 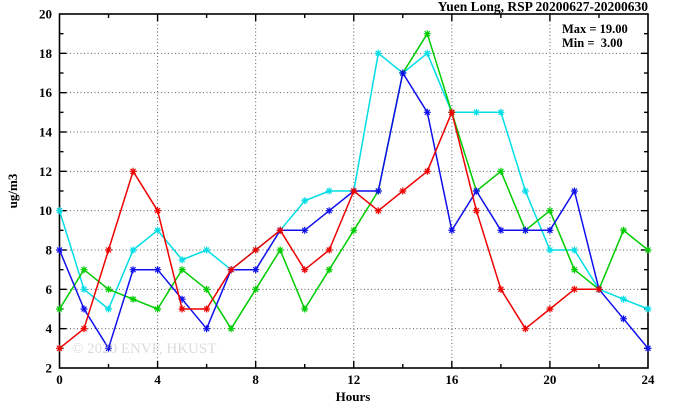 I want to click on y-axis-label: ug/m3, so click(x=12, y=190).